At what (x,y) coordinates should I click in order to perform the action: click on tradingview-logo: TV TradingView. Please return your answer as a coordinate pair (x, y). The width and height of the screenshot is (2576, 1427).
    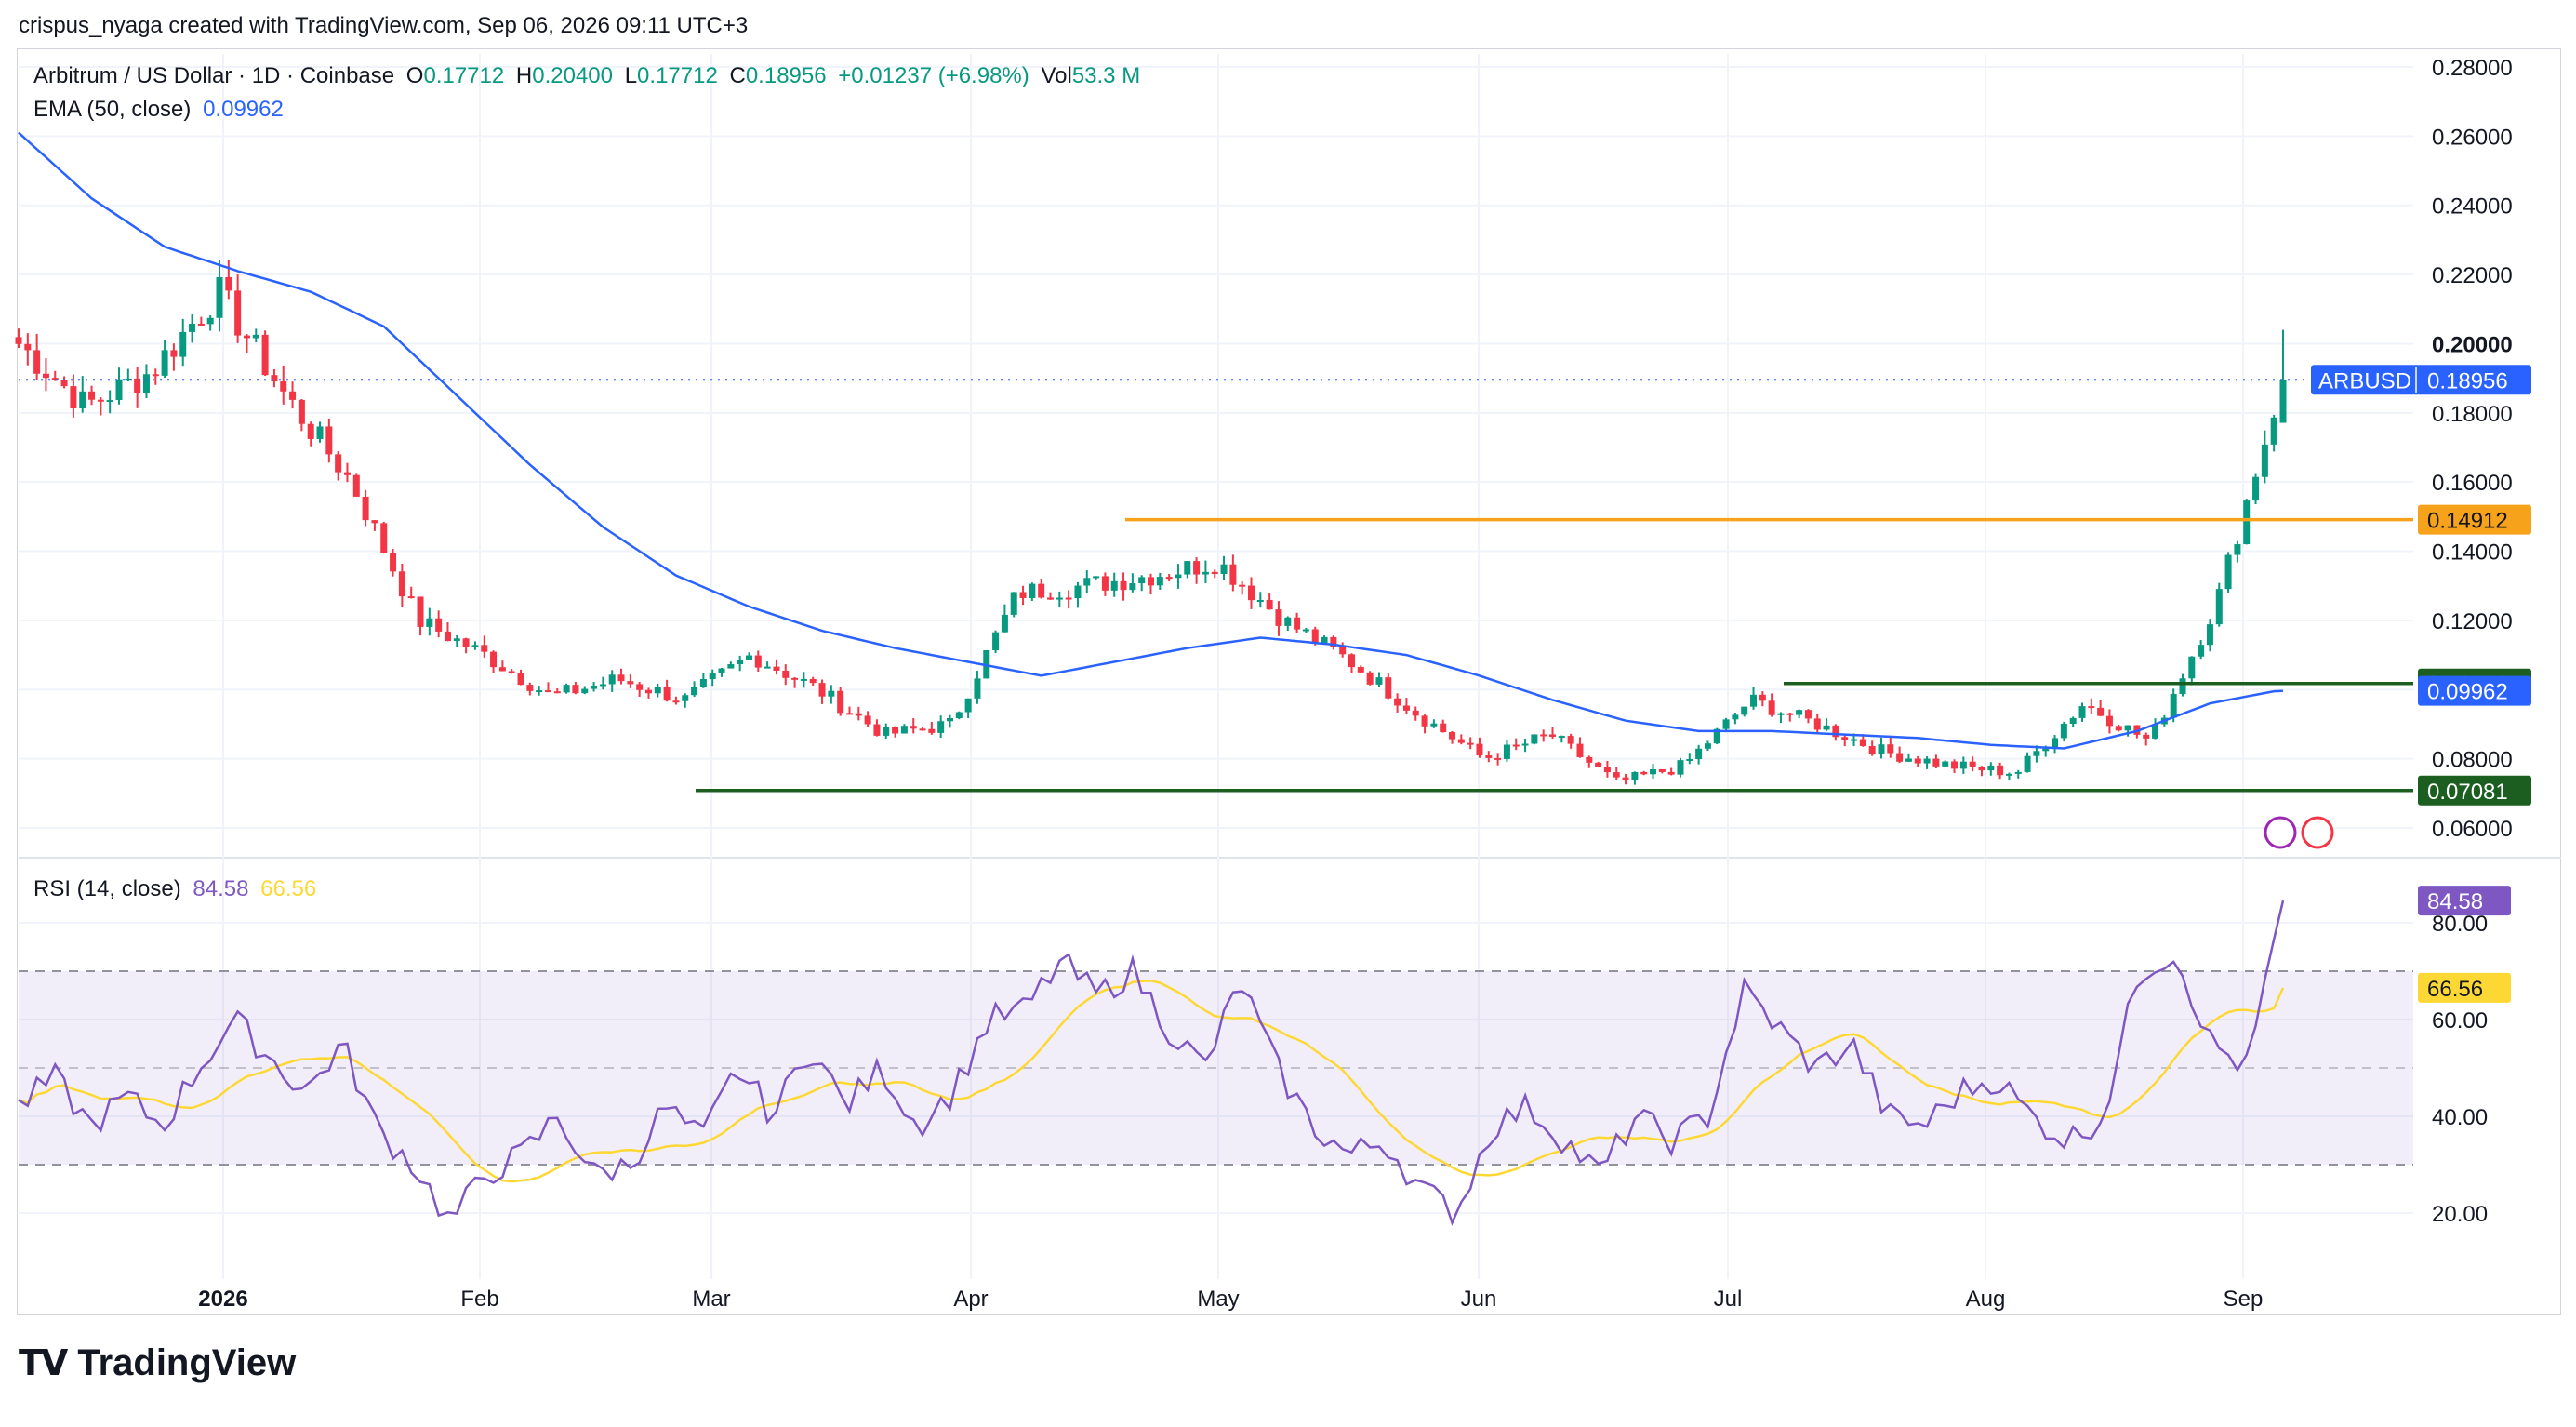
    Looking at the image, I should click on (157, 1363).